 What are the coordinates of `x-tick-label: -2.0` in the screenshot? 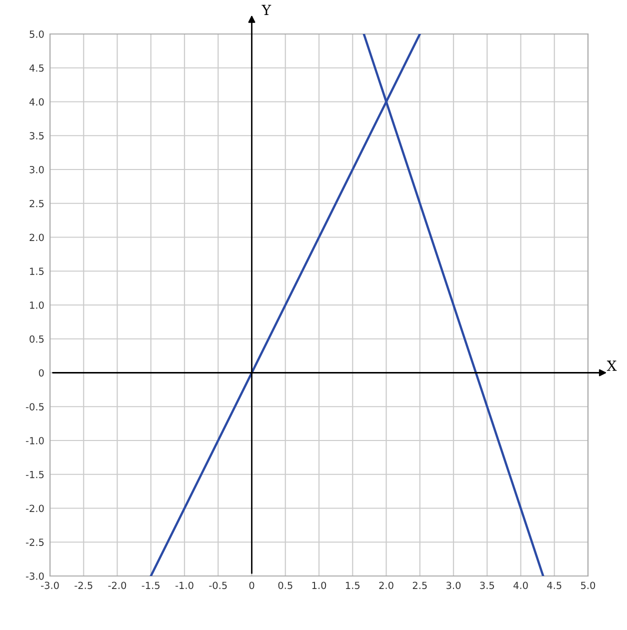 It's located at (117, 586).